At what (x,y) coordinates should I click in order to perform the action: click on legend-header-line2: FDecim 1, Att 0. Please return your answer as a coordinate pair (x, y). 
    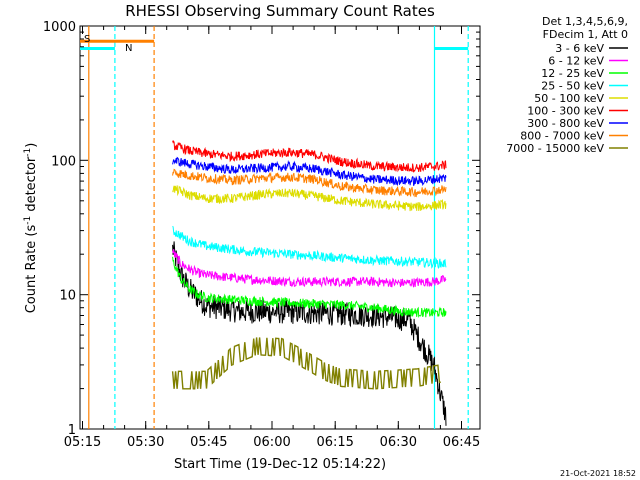
    Looking at the image, I should click on (585, 34).